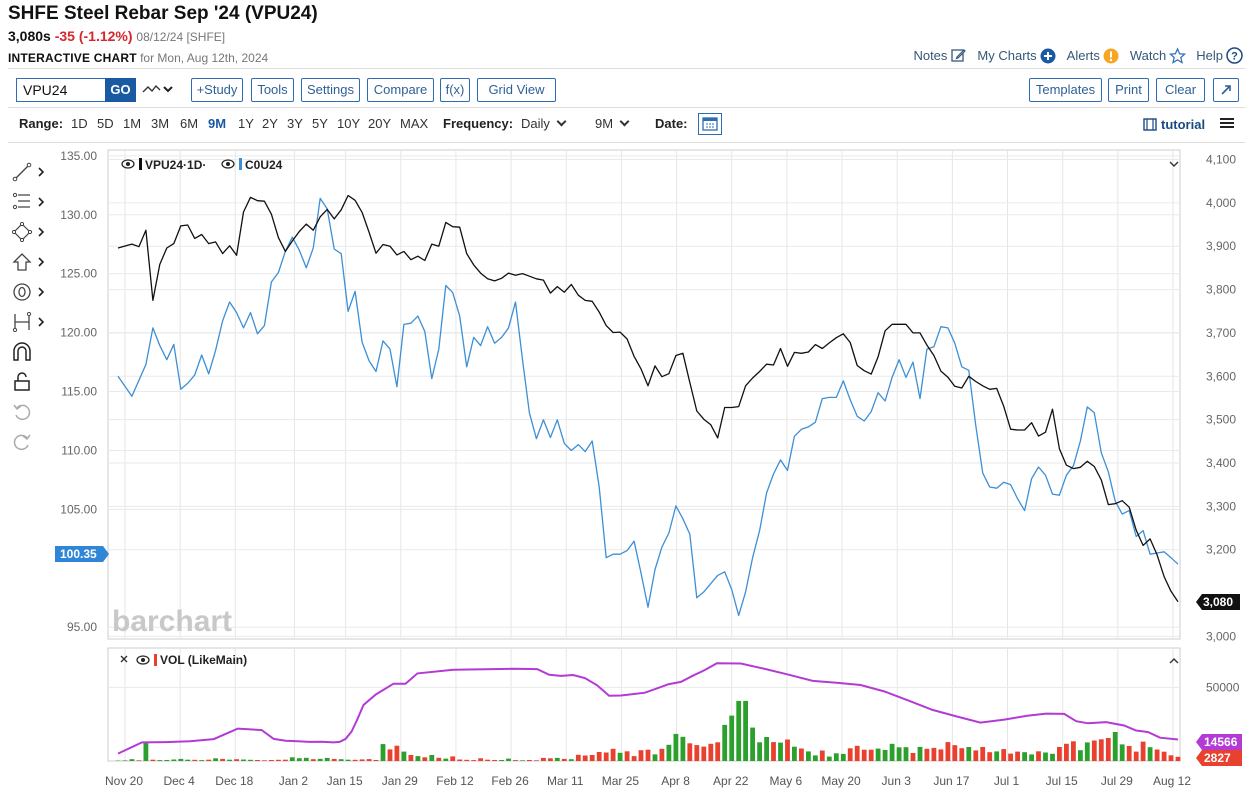 The height and width of the screenshot is (794, 1253). Describe the element at coordinates (30, 232) in the screenshot. I see `shape-tool` at that location.